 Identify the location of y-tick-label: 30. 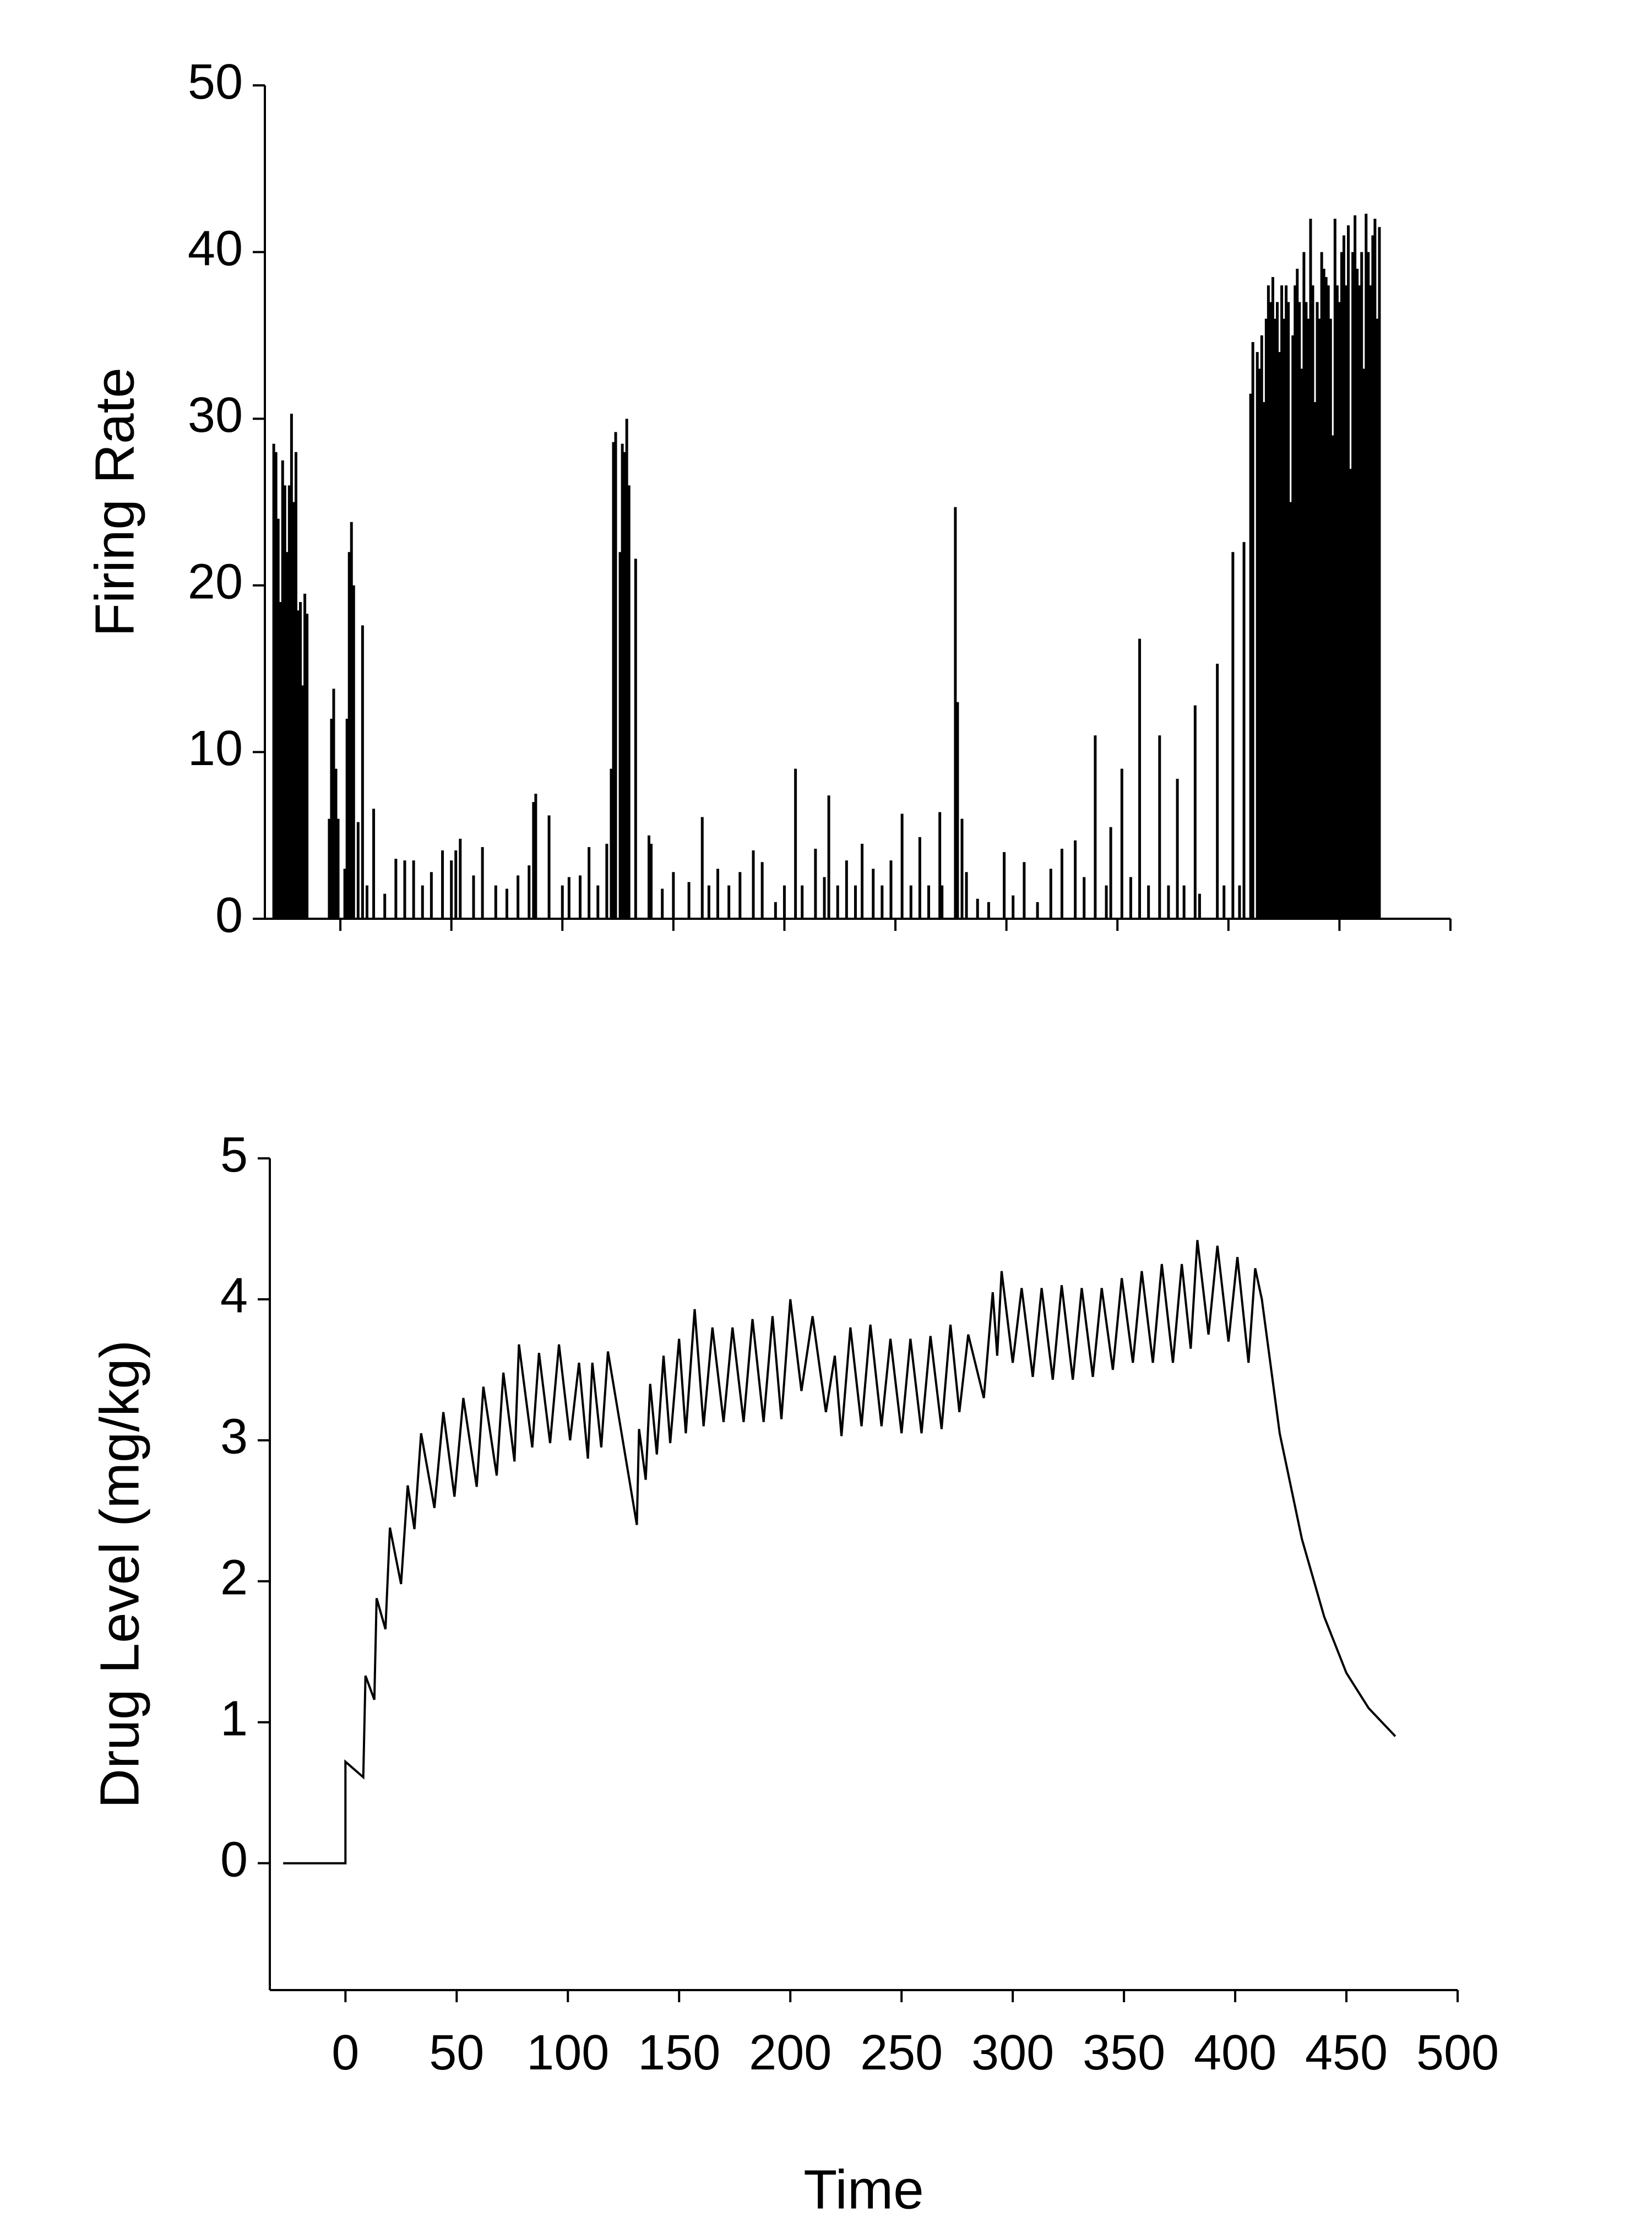
(215, 415).